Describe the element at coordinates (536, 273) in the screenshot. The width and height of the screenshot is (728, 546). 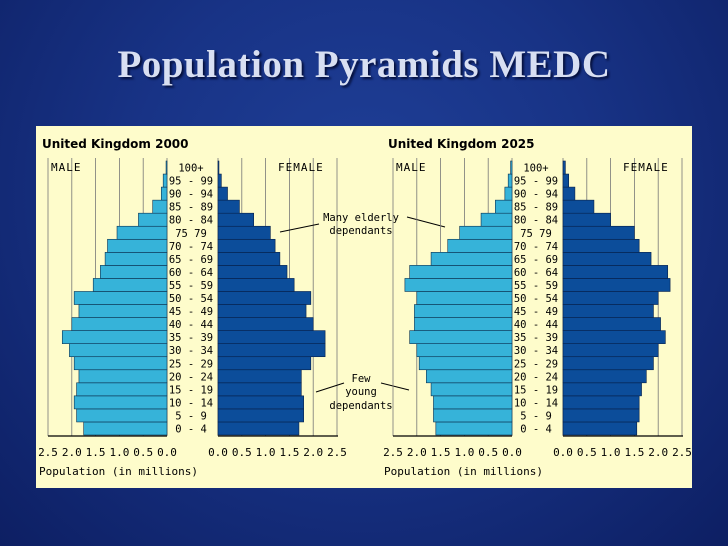
I see `age-group-label: 60 - 64` at that location.